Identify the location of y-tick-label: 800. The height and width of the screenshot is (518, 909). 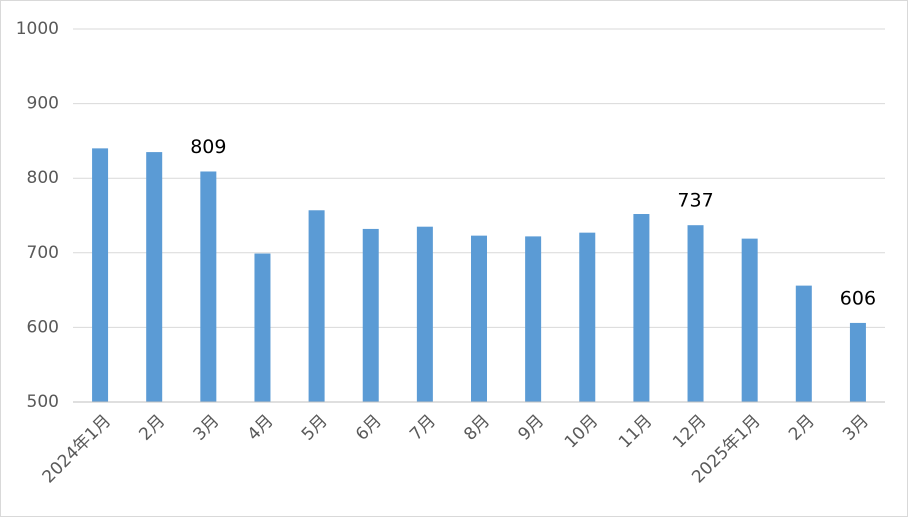
(43, 178).